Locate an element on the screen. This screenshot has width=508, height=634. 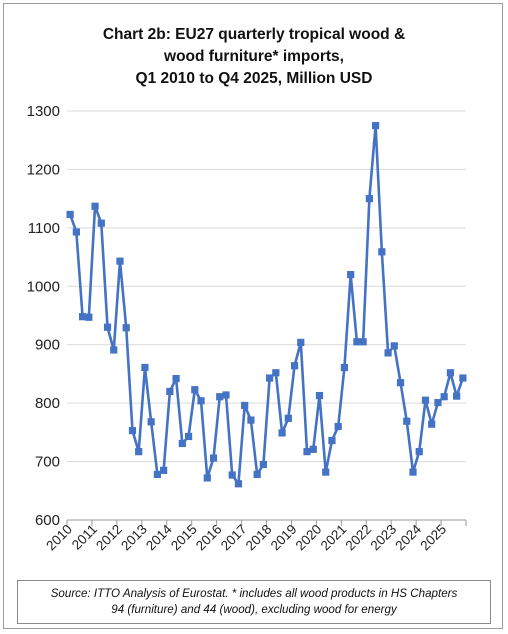
x-axis is located at coordinates (266, 523).